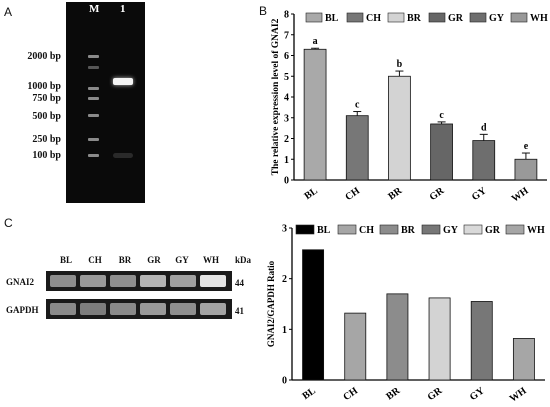  What do you see at coordinates (366, 230) in the screenshot?
I see `legend-label: CH` at bounding box center [366, 230].